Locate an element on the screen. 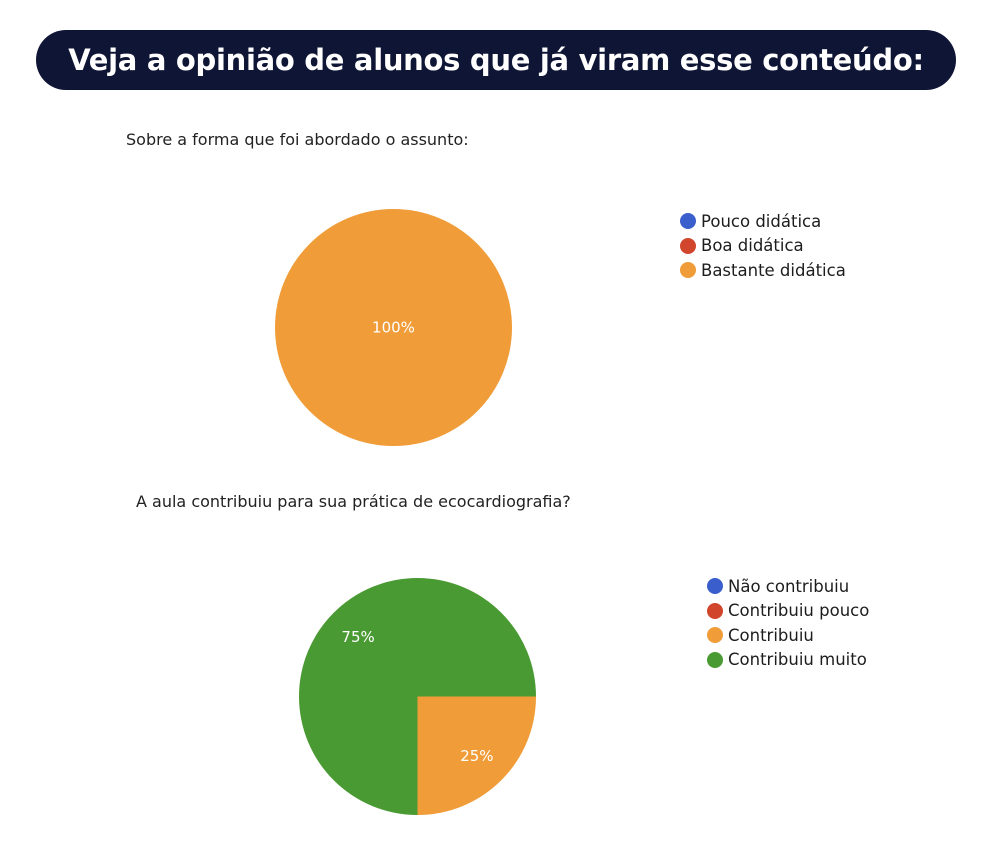  slice-label: 100% is located at coordinates (393, 328).